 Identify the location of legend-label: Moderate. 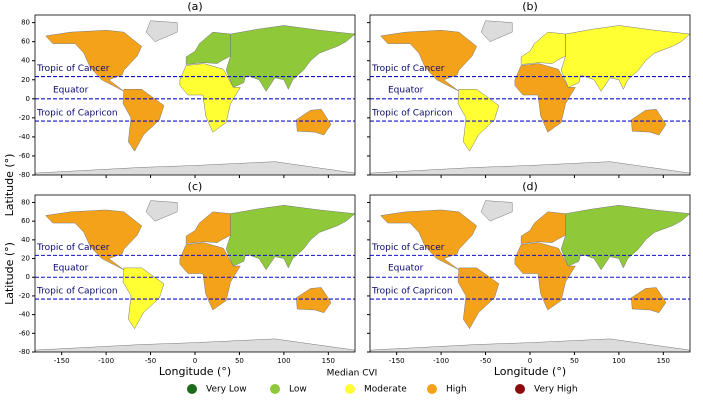
(385, 390).